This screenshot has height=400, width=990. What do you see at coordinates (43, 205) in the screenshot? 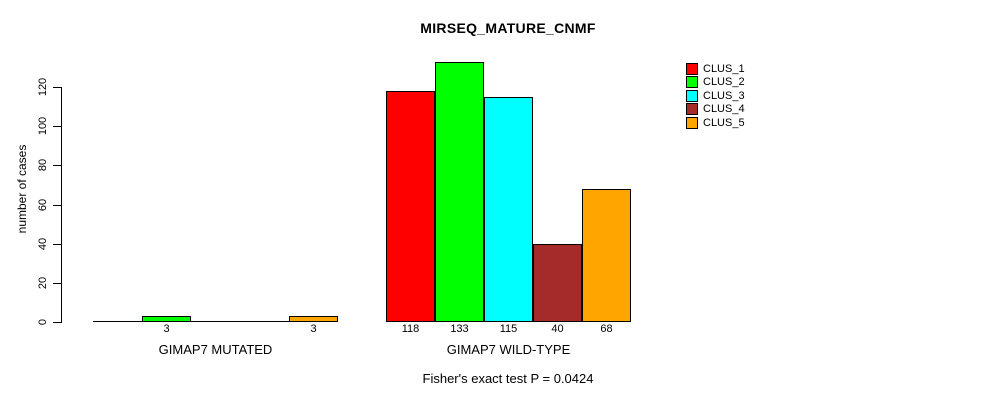
I see `y-axis-tick-label: 60` at bounding box center [43, 205].